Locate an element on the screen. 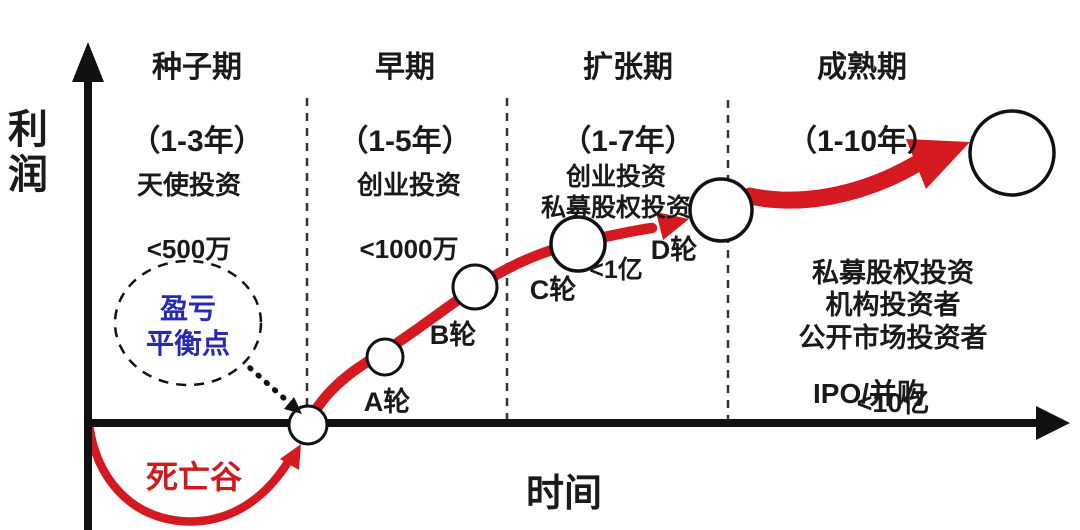 Image resolution: width=1080 pixels, height=530 pixels. funding-mature: 私募股权投资 机构投资者 公开市场投资者 <10亿 is located at coordinates (893, 321).